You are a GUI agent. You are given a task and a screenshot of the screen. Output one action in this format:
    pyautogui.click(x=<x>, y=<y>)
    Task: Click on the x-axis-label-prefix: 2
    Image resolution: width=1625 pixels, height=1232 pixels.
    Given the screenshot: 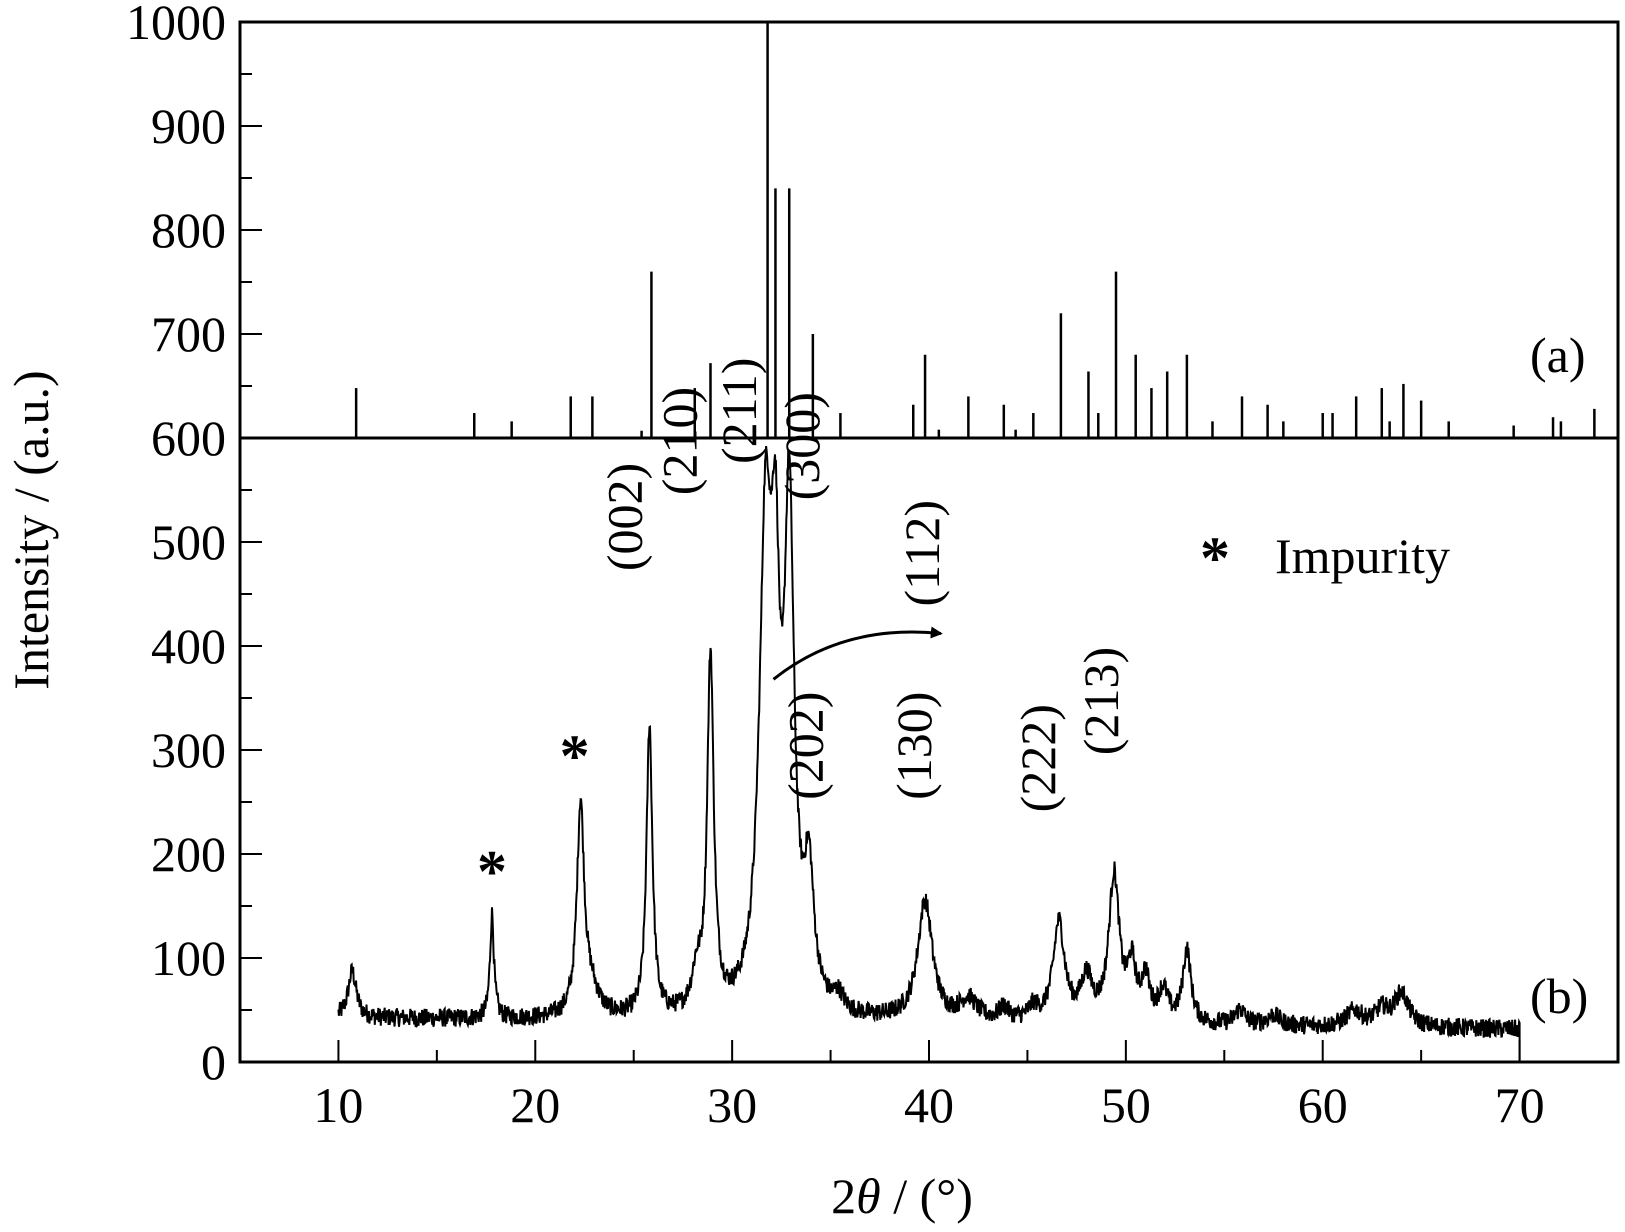 What is the action you would take?
    pyautogui.click(x=843, y=1196)
    